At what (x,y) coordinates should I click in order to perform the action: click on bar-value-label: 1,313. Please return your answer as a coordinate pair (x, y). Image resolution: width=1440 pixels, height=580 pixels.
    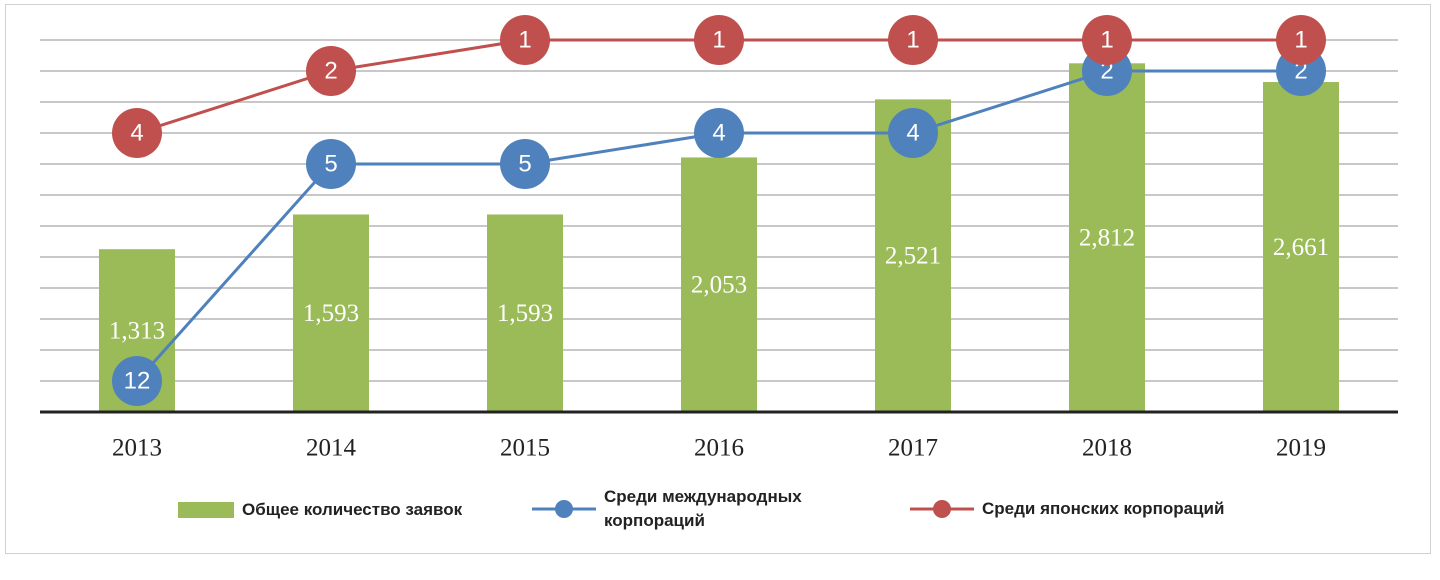
    Looking at the image, I should click on (137, 330).